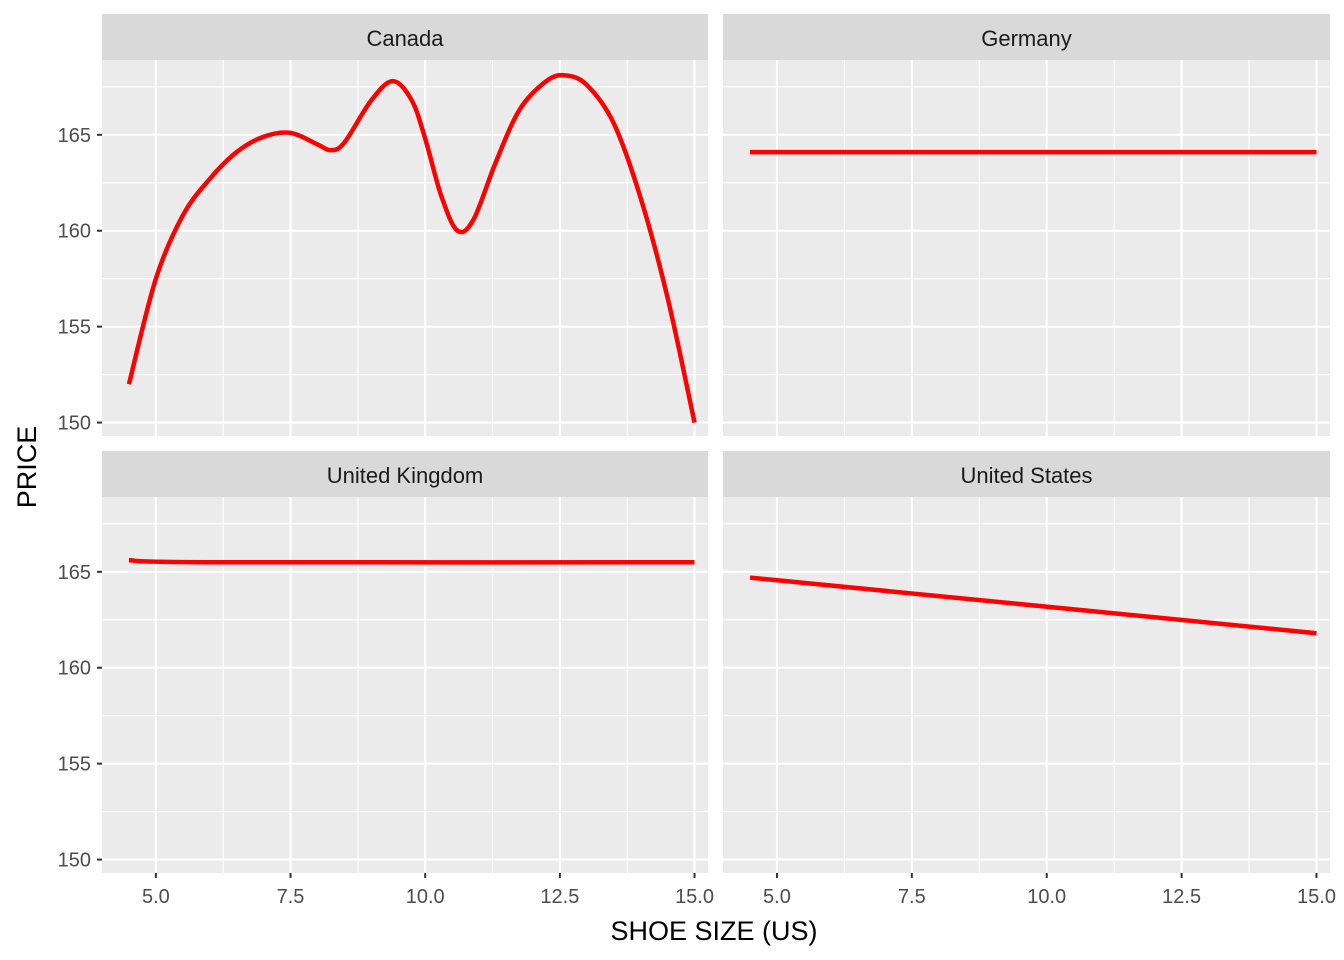 Image resolution: width=1344 pixels, height=960 pixels. What do you see at coordinates (27, 467) in the screenshot?
I see `y-axis-title: PRICE` at bounding box center [27, 467].